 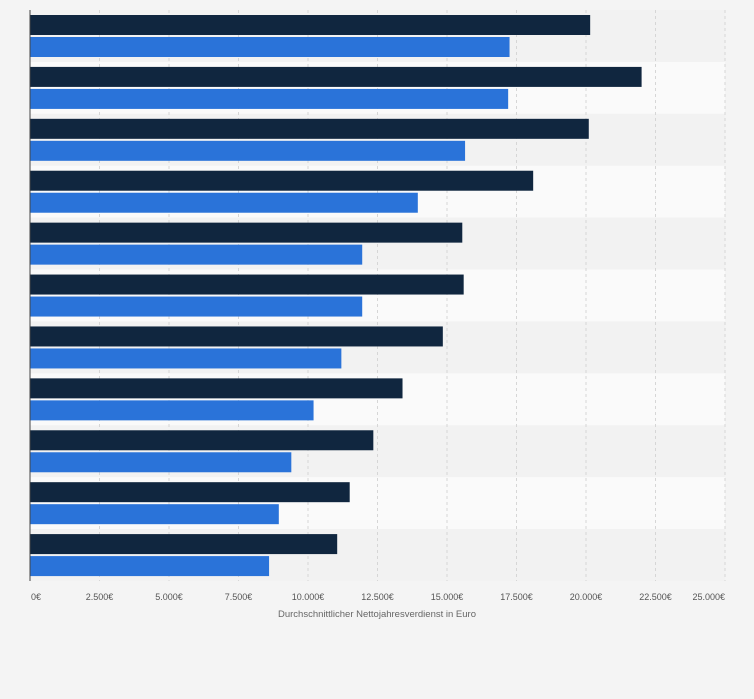 I want to click on x-tick-label: 7.500€, so click(x=239, y=597).